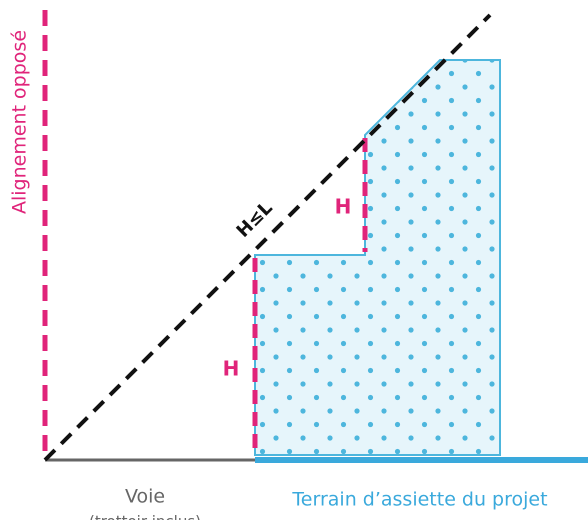 This screenshot has height=520, width=588. What do you see at coordinates (343, 207) in the screenshot?
I see `height-upper-label: H` at bounding box center [343, 207].